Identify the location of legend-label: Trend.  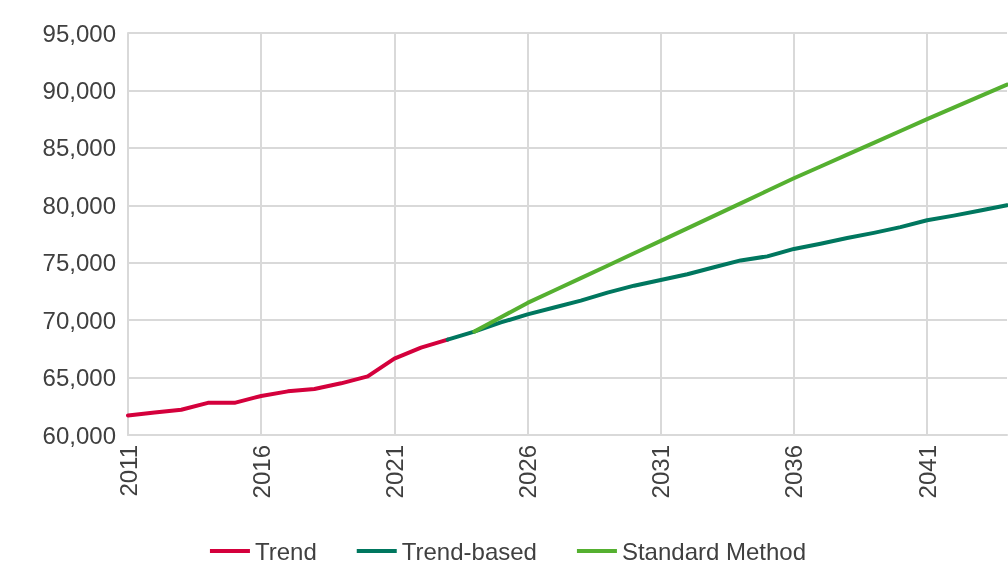
(285, 551).